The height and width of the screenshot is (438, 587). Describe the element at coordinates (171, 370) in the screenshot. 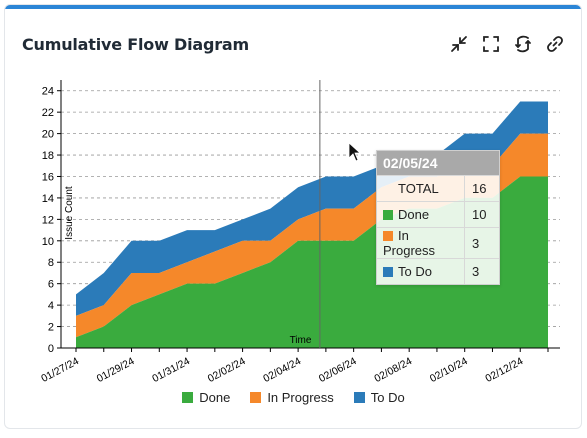

I see `x-tick-label: 01/31/24` at that location.